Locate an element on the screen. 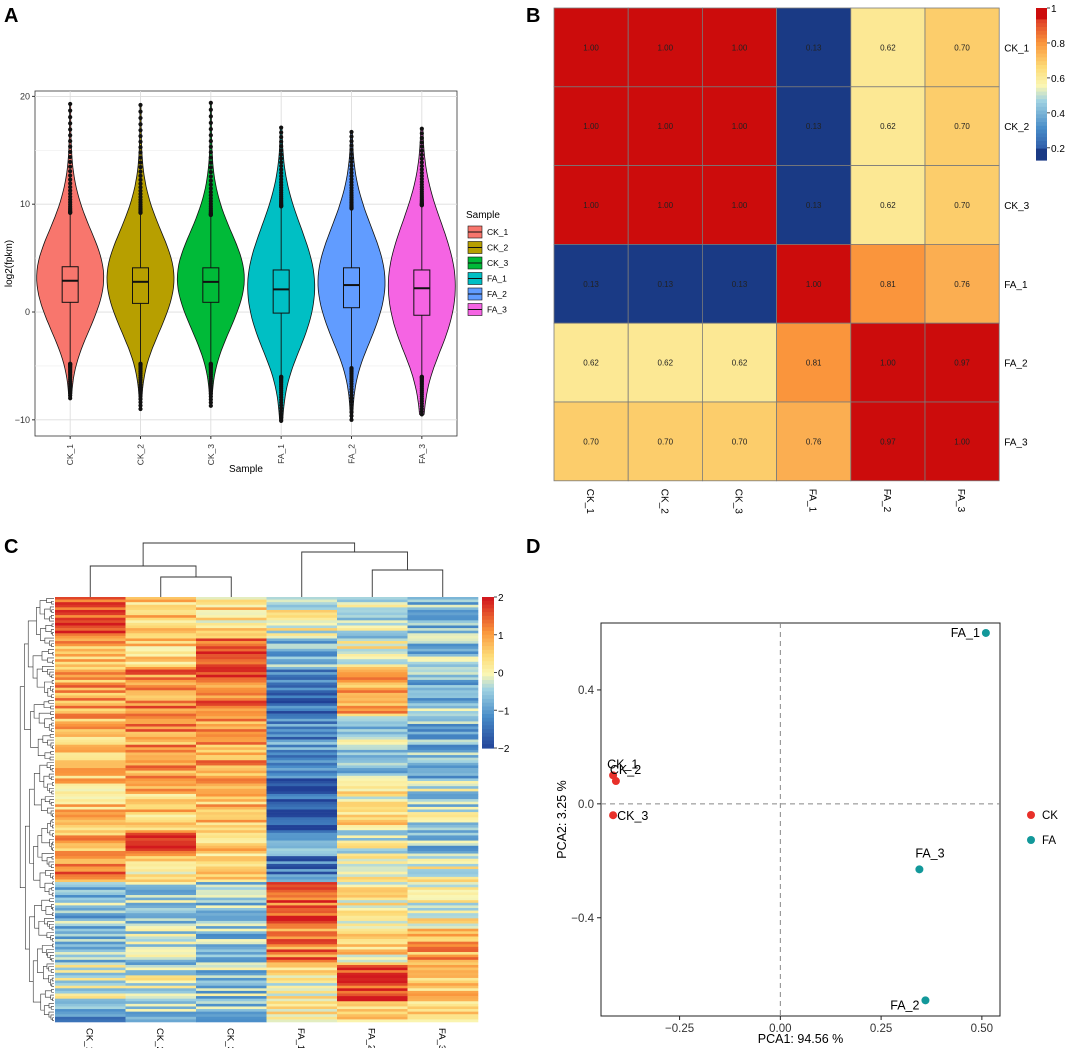 The width and height of the screenshot is (1065, 1048). row-label: CK_1 is located at coordinates (1016, 48).